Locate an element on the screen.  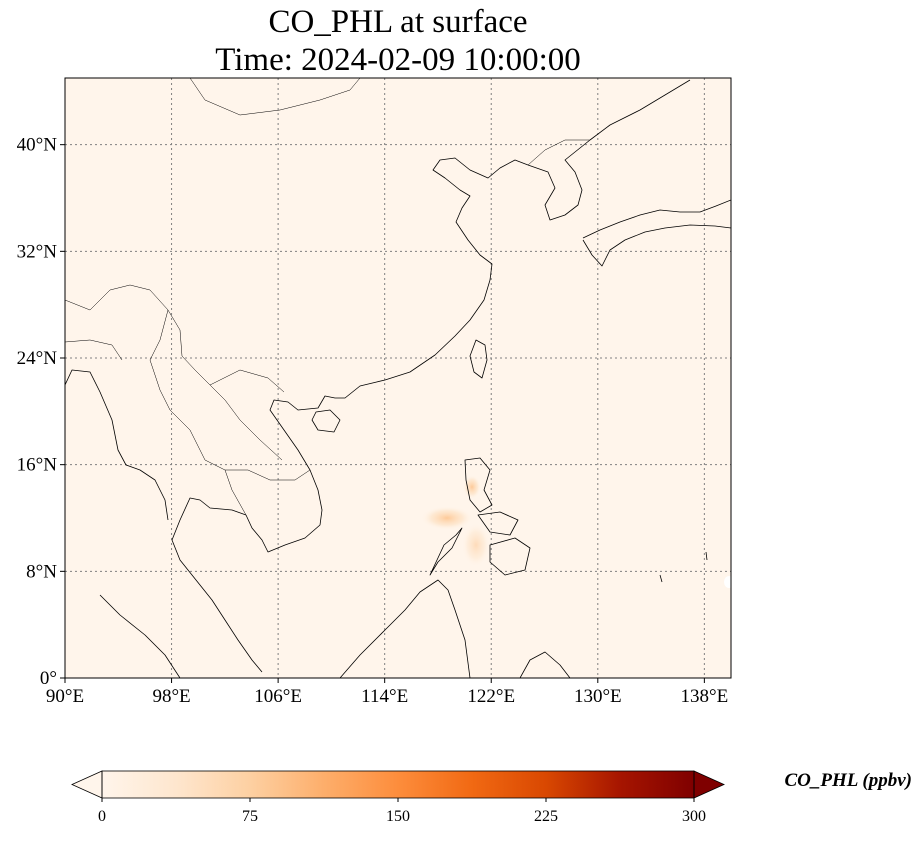
colorbar-ticks: 0 75 150 225 300 is located at coordinates (402, 811).